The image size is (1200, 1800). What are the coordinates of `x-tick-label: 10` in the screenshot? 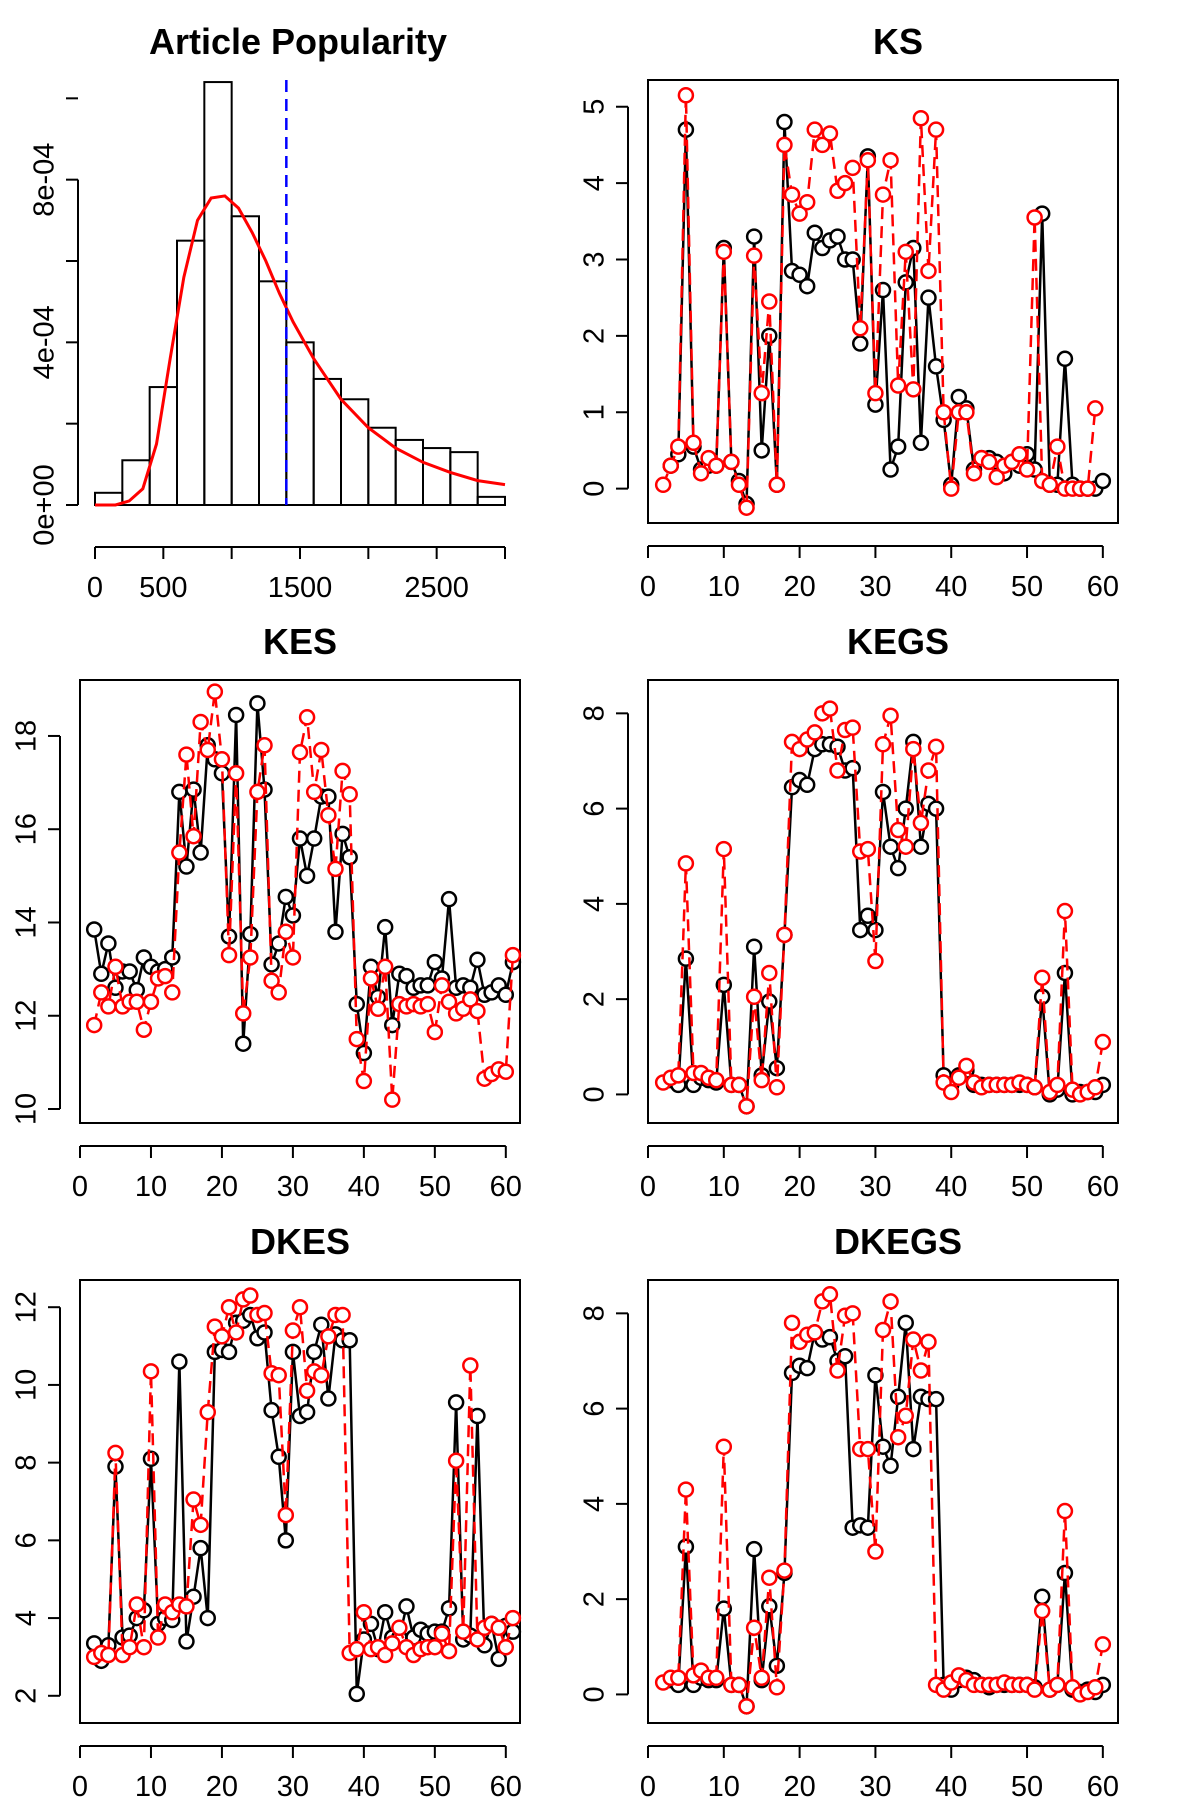 It's located at (724, 1785).